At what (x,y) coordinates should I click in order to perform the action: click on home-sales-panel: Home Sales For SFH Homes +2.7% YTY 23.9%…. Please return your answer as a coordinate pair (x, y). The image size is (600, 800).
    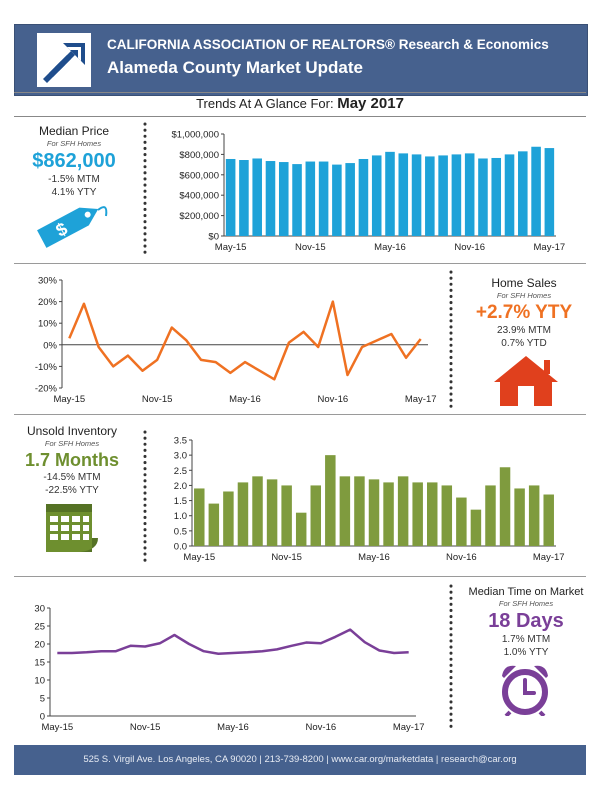
    Looking at the image, I should click on (524, 313).